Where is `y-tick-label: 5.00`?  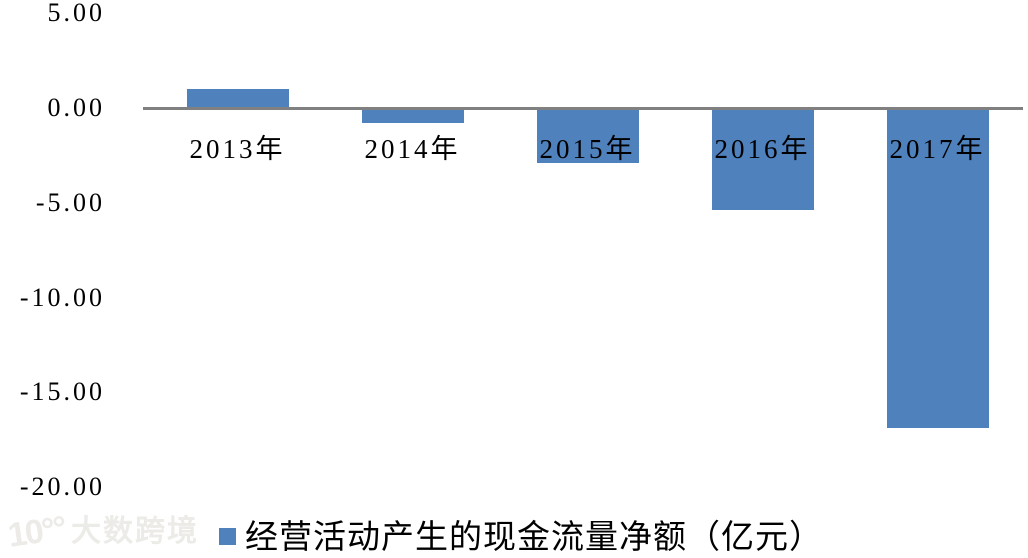
y-tick-label: 5.00 is located at coordinates (76, 14).